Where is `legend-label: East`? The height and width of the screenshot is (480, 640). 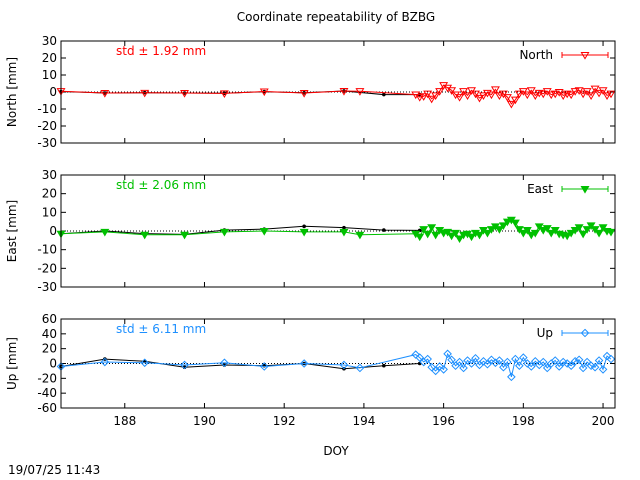 legend-label: East is located at coordinates (540, 189).